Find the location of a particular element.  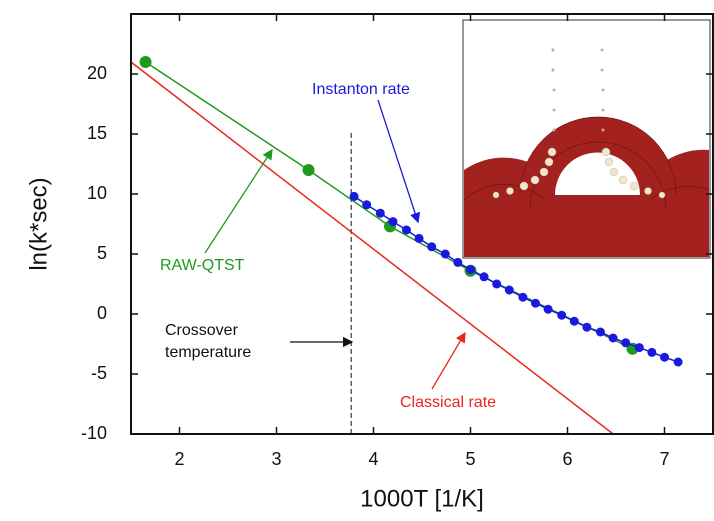

annotation: Crossover is located at coordinates (202, 330).